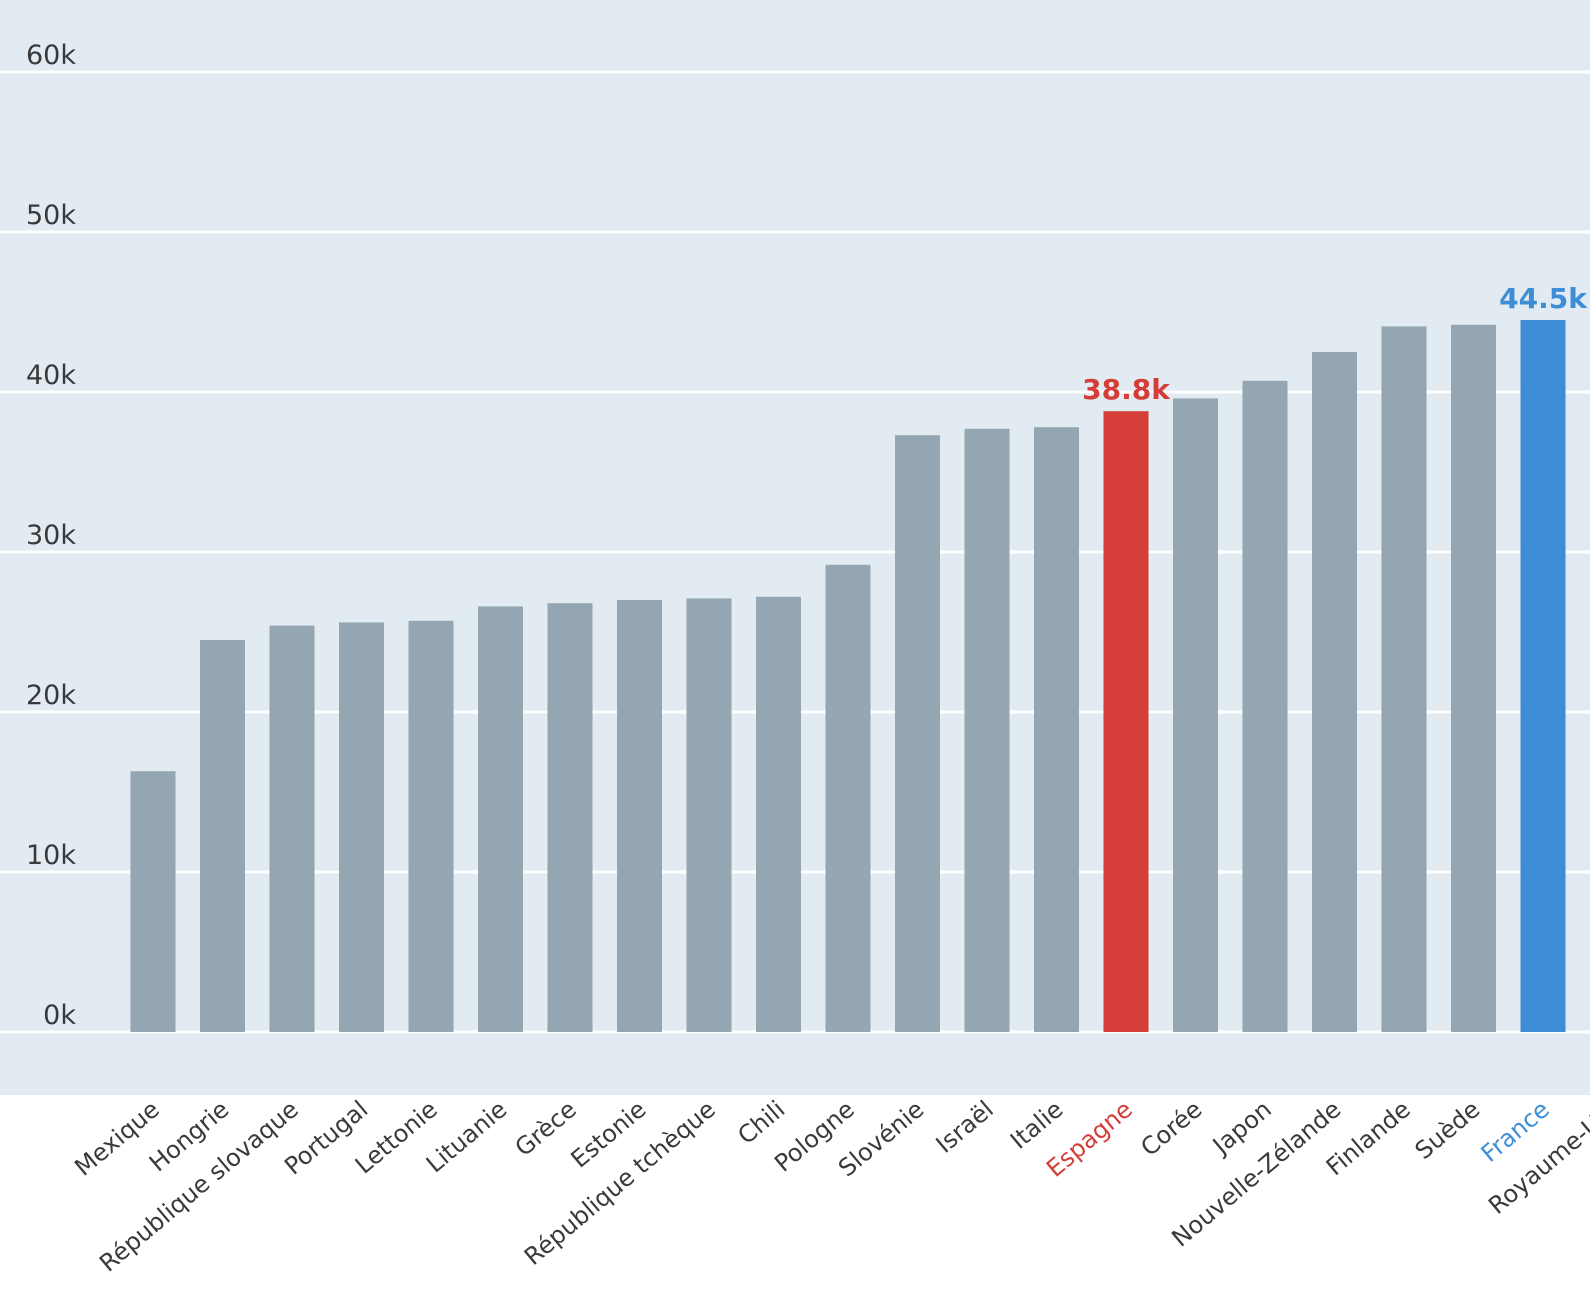 The image size is (1590, 1310). Describe the element at coordinates (1448, 1130) in the screenshot. I see `x-tick-label: Suède` at that location.